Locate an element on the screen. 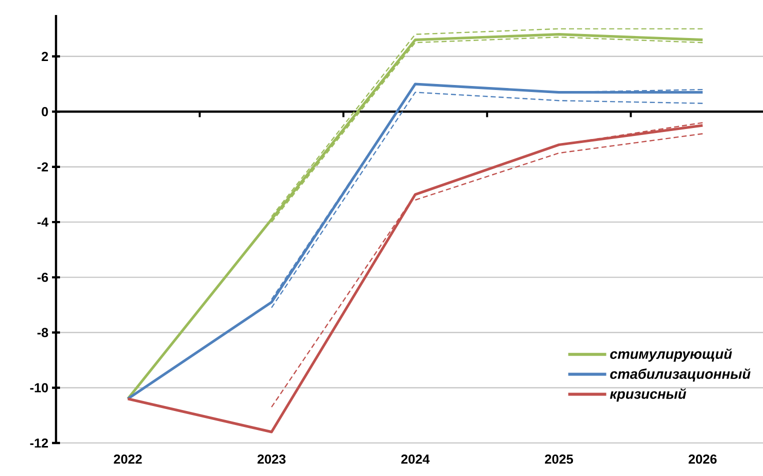 This screenshot has width=763, height=476. legend-label: кризисный is located at coordinates (648, 395).